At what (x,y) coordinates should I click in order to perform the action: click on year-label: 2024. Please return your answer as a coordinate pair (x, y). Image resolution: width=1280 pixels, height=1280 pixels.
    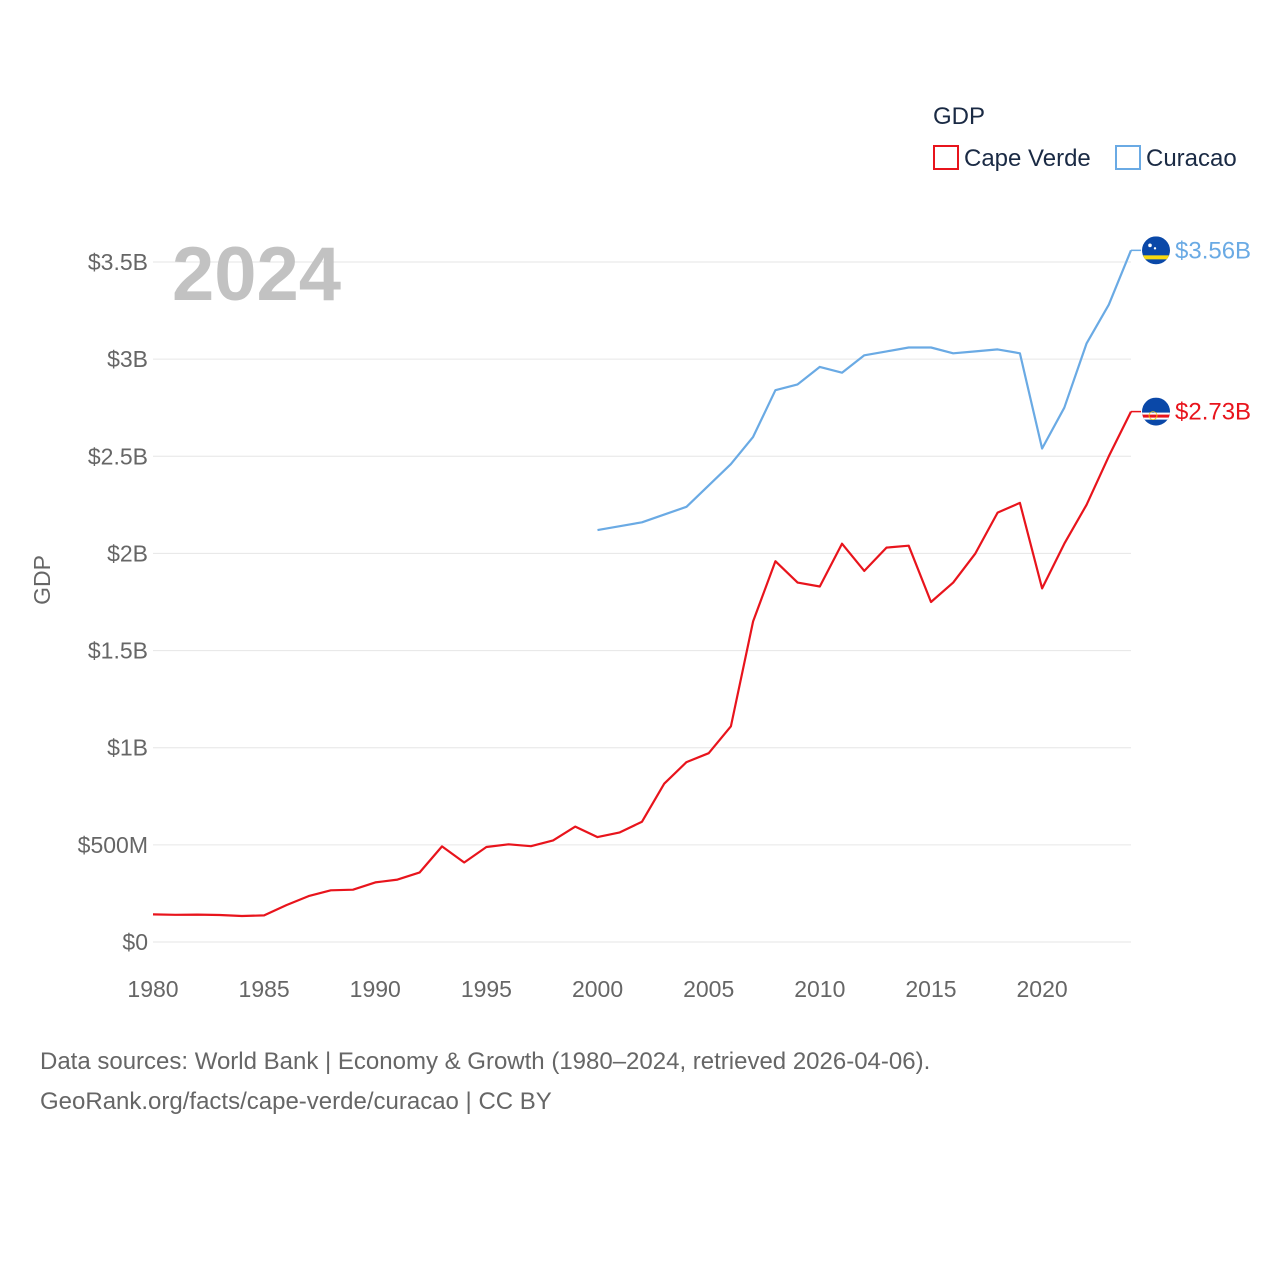
    Looking at the image, I should click on (256, 274).